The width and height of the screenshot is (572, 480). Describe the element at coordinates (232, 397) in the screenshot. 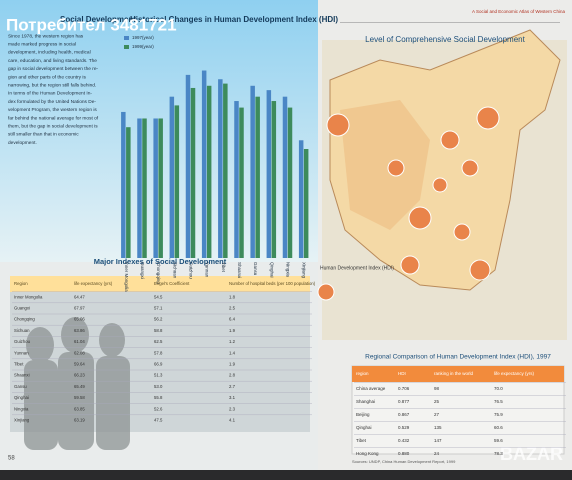

I see `table-cell: 3.1` at that location.